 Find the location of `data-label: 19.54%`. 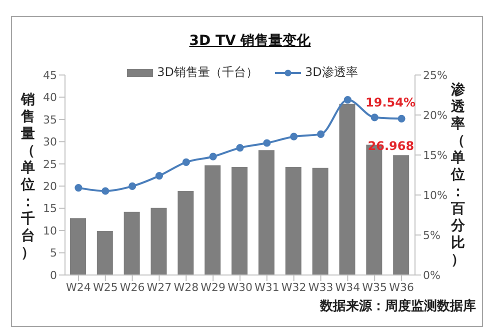

data-label: 19.54% is located at coordinates (391, 103).